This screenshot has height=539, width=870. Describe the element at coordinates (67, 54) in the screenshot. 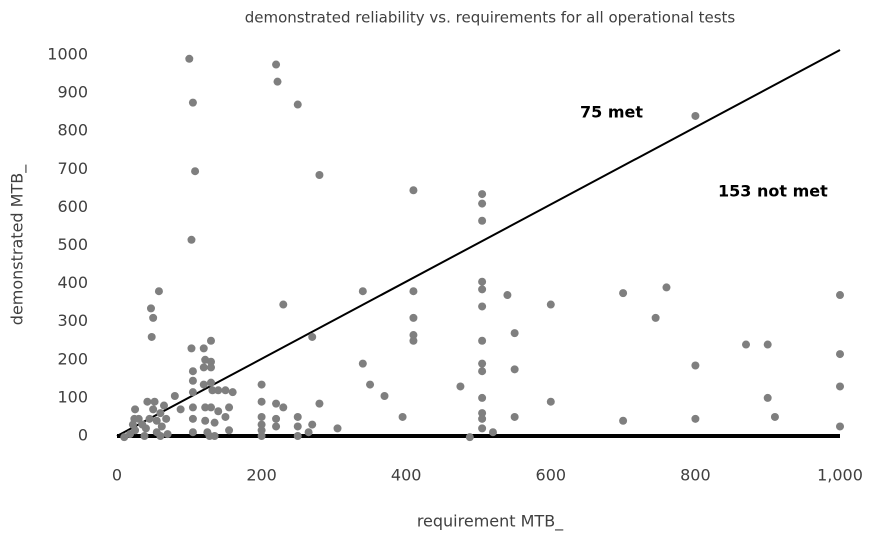

I see `y-tick-label: 1000` at that location.